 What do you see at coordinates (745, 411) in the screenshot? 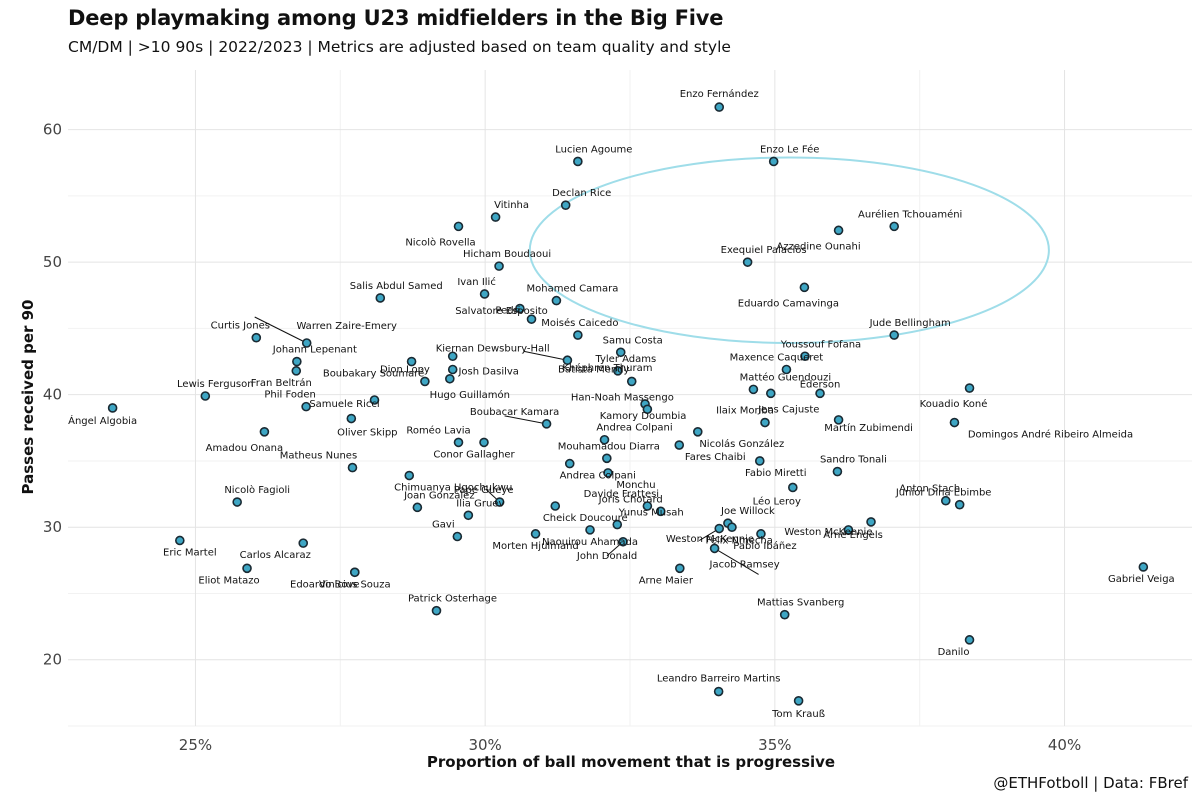
I see `point-label: Ilaix Moriba` at bounding box center [745, 411].